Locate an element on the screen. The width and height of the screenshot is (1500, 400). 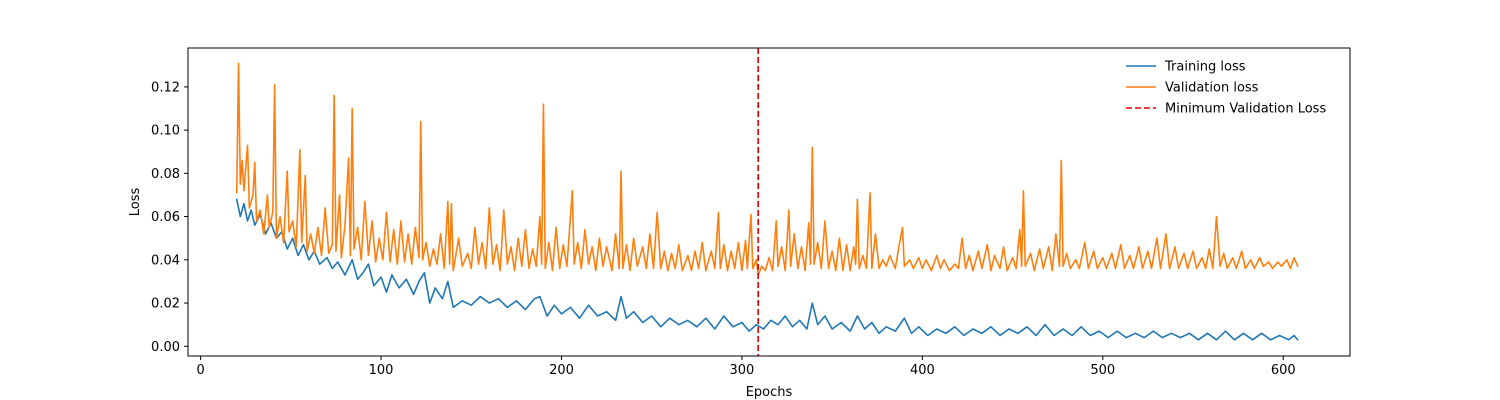
x-tick-label: 300 is located at coordinates (742, 370).